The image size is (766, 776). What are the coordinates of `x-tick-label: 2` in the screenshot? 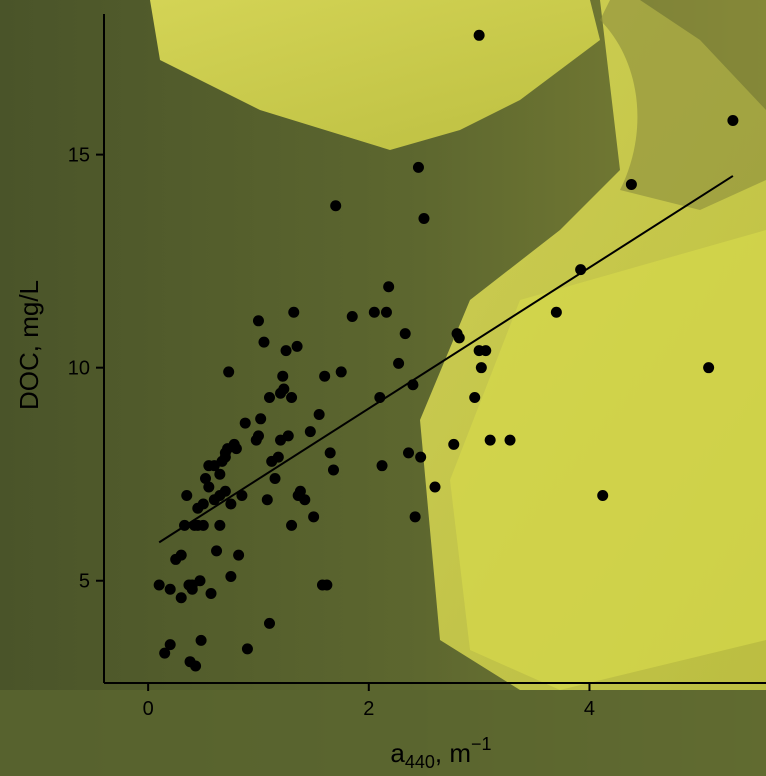 It's located at (368, 709).